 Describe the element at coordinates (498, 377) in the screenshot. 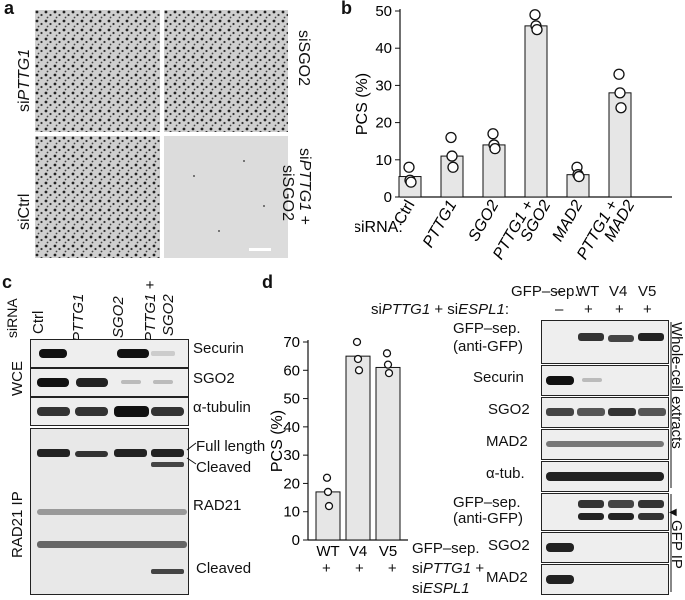

I see `d-label-securin: Securin` at that location.